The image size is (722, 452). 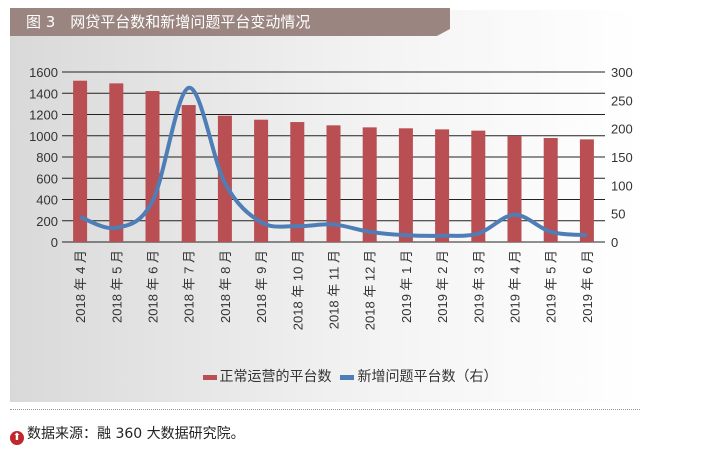 I want to click on y-left-tick-label: 200, so click(x=47, y=221).